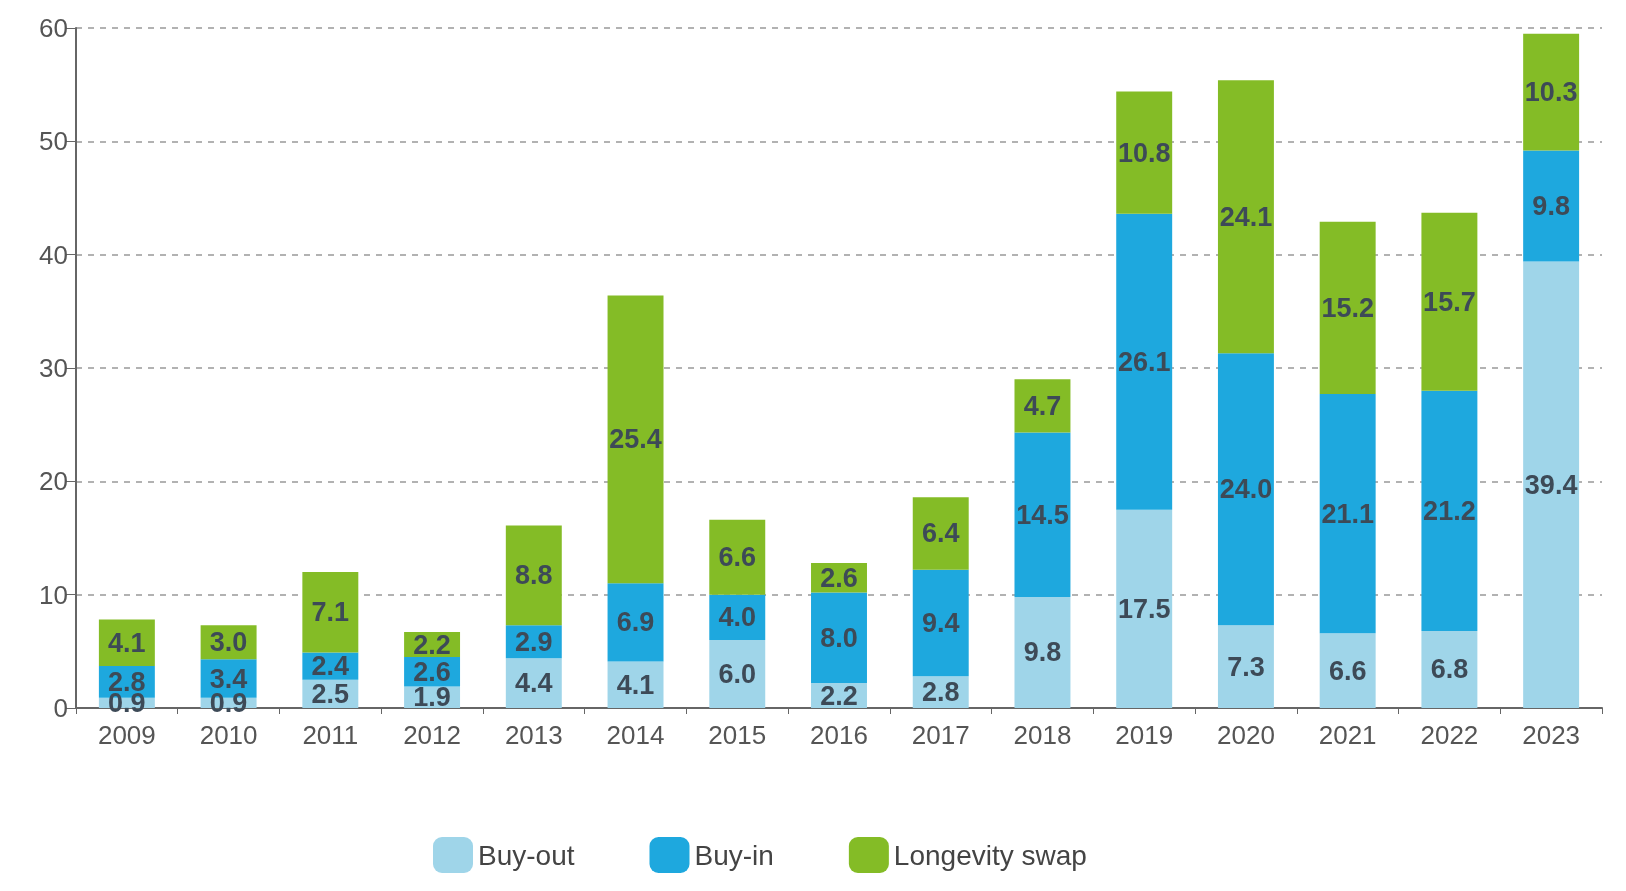 This screenshot has width=1626, height=891. I want to click on y-tick-label: 30, so click(53, 368).